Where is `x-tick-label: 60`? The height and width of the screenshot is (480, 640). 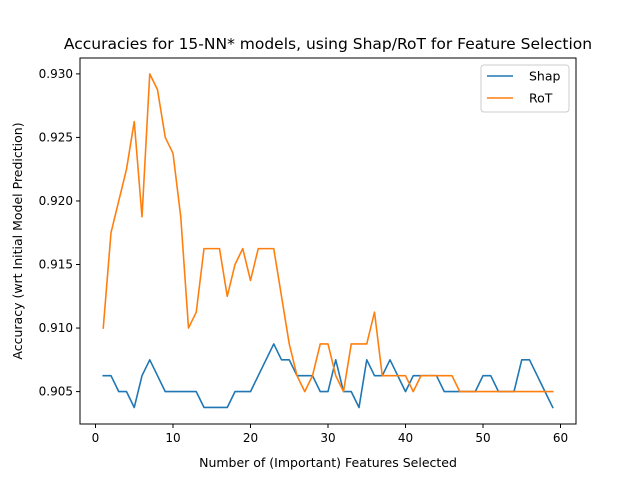 x-tick-label: 60 is located at coordinates (560, 438).